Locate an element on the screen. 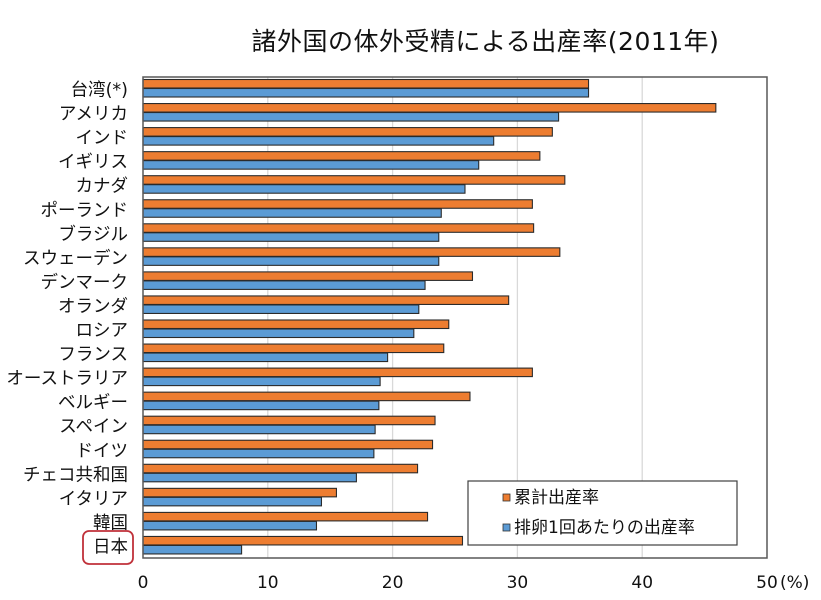 This screenshot has width=821, height=600. category-label: インド is located at coordinates (102, 139).